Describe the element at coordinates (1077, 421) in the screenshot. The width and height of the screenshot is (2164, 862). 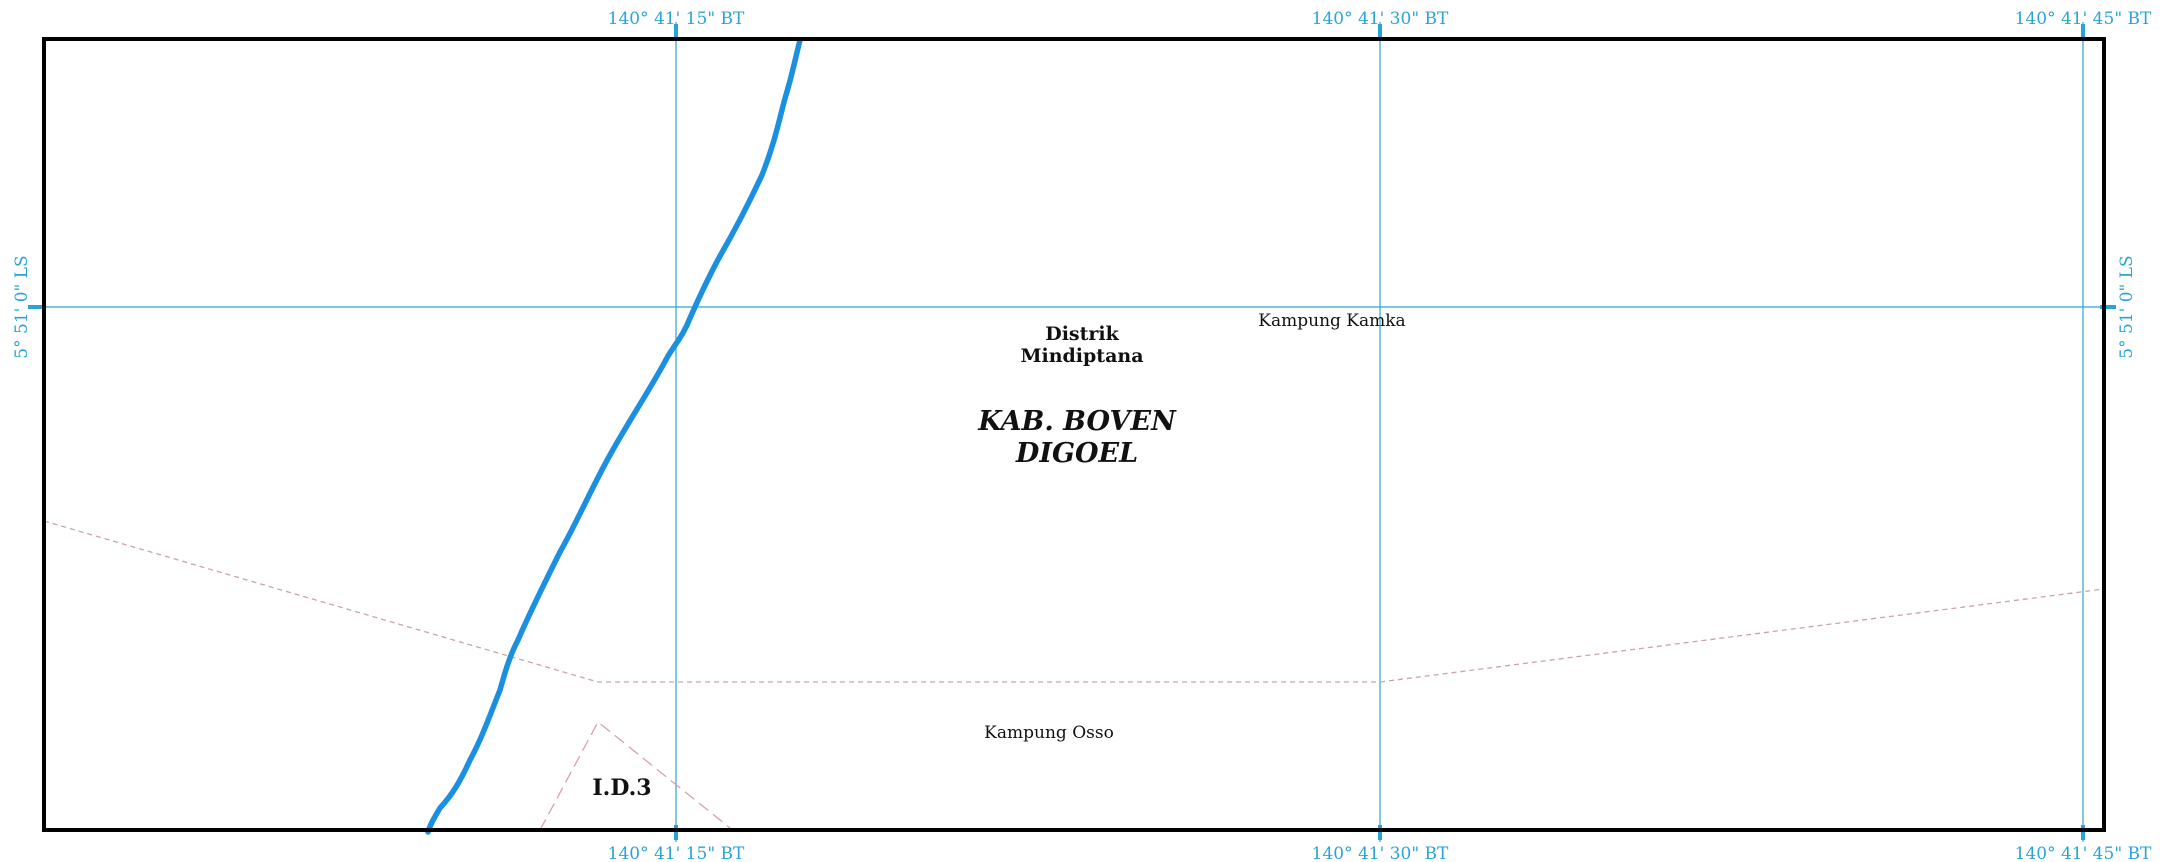
I see `regency-label-line1: KAB. BOVEN` at that location.